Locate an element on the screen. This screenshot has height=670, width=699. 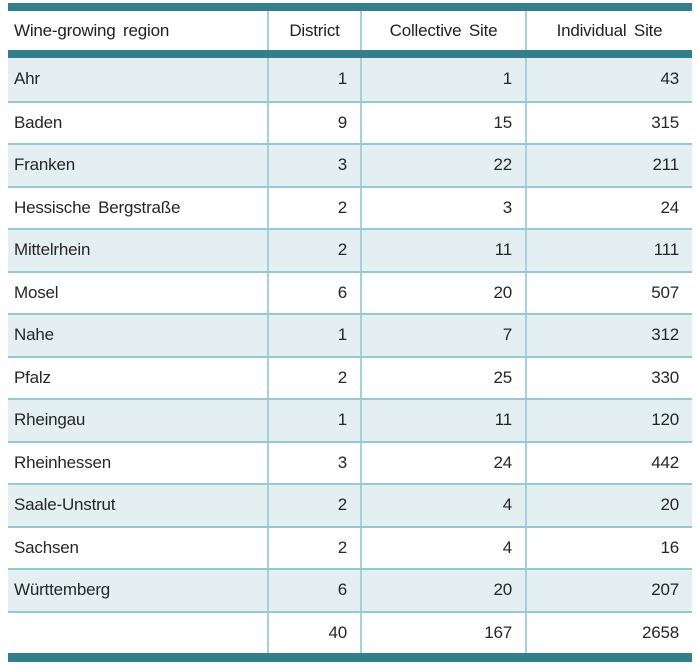
individual-site-cell: 330 is located at coordinates (608, 377).